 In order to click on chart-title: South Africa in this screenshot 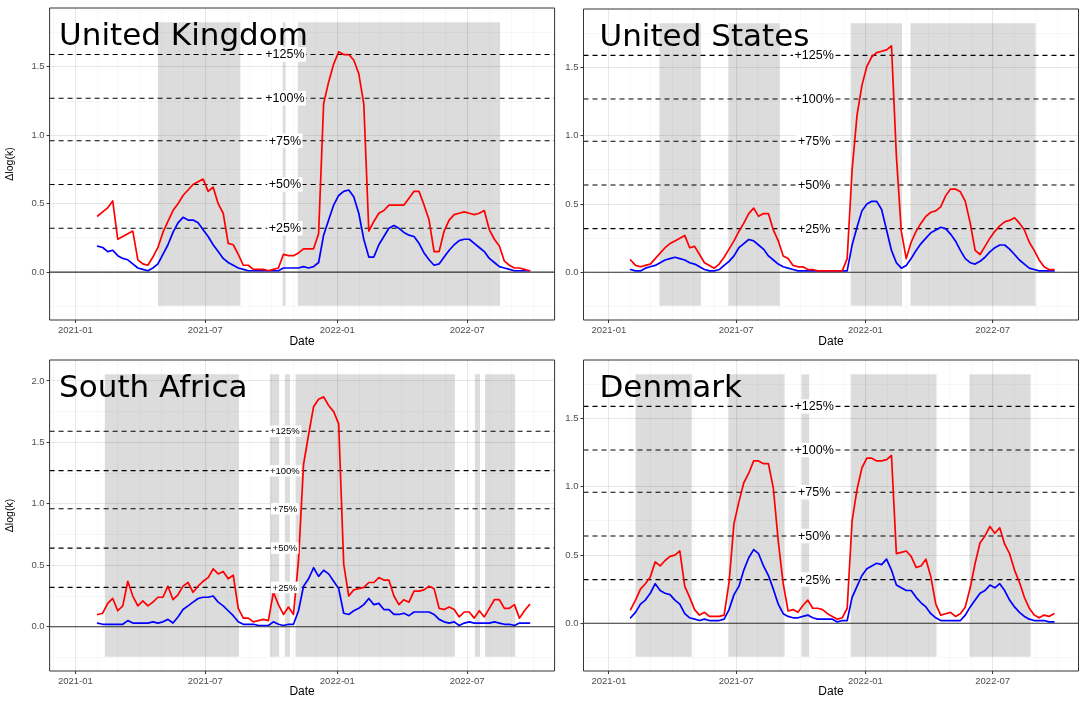, I will do `click(153, 386)`.